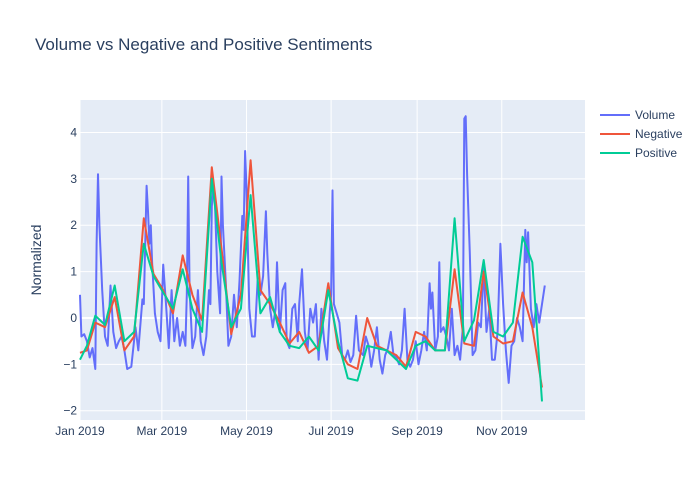 This screenshot has height=500, width=700. Describe the element at coordinates (73, 318) in the screenshot. I see `y-tick-label: 0` at that location.